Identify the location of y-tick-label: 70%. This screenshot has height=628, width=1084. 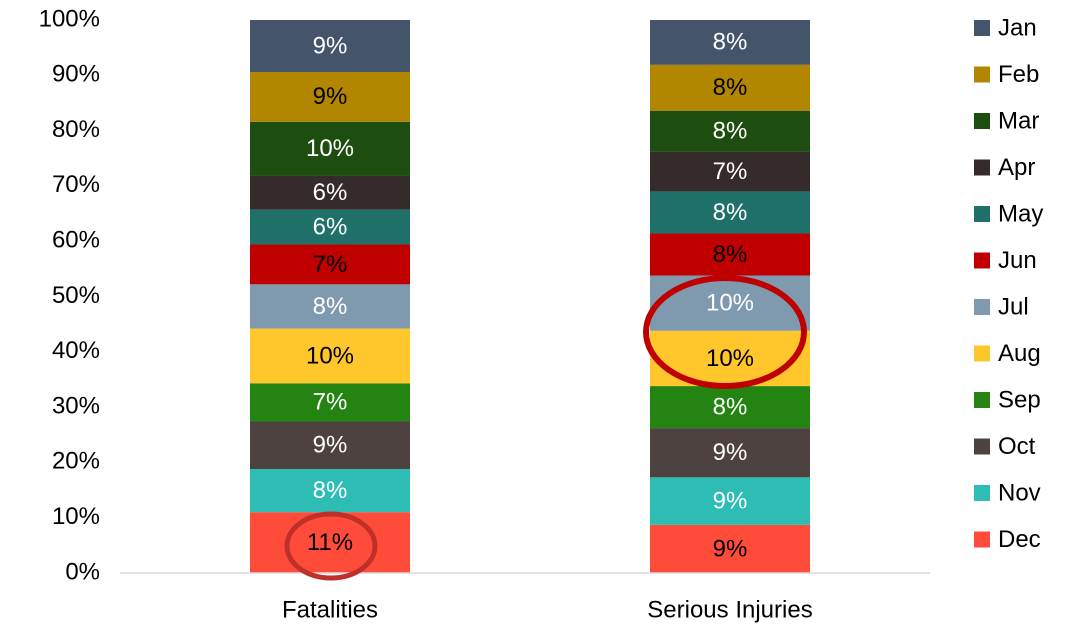
(76, 184).